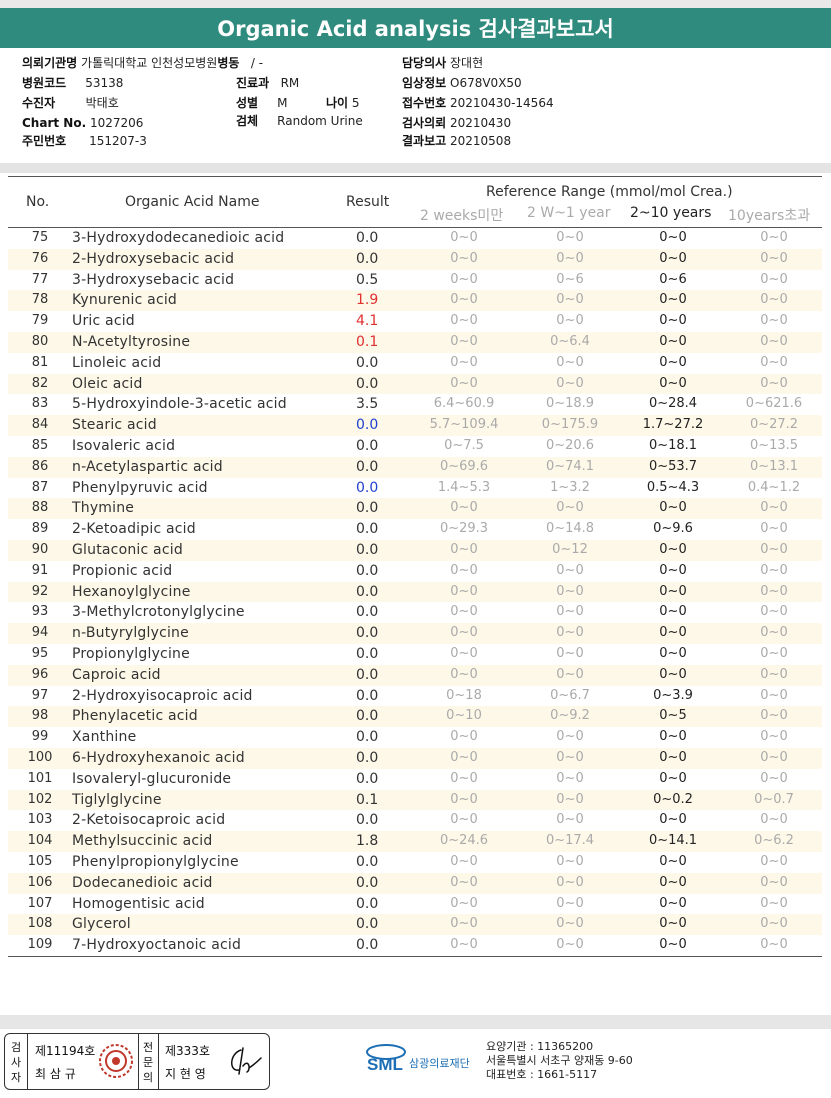 This screenshot has width=831, height=1098. Describe the element at coordinates (774, 404) in the screenshot. I see `cell-range-10y: 0~621.6` at that location.